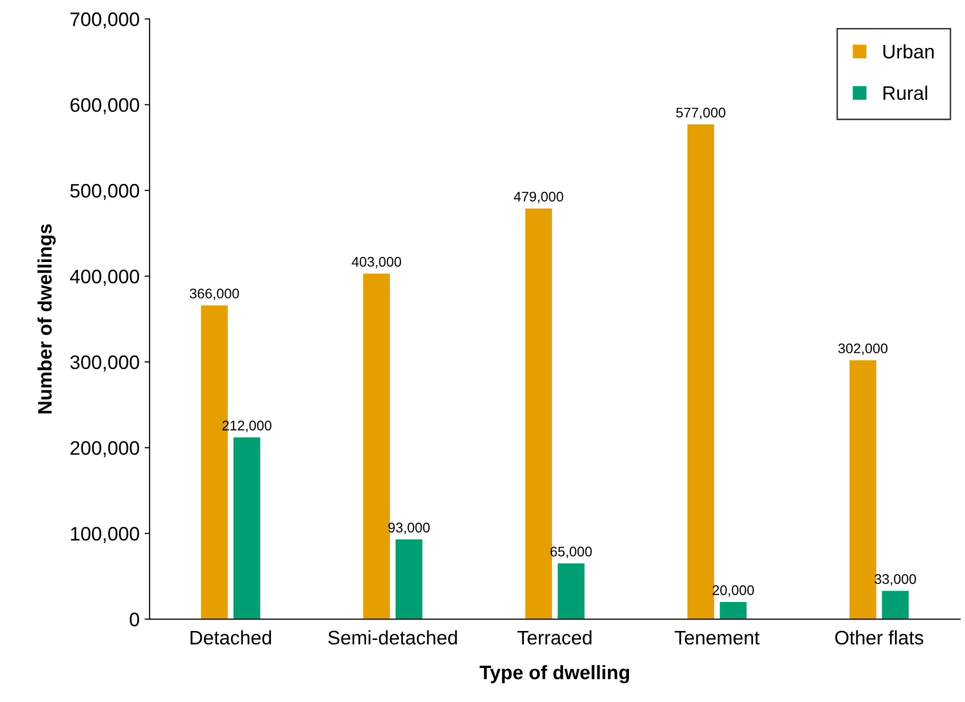 Image resolution: width=965 pixels, height=702 pixels. Describe the element at coordinates (105, 106) in the screenshot. I see `y-tick-label: 600,000` at that location.